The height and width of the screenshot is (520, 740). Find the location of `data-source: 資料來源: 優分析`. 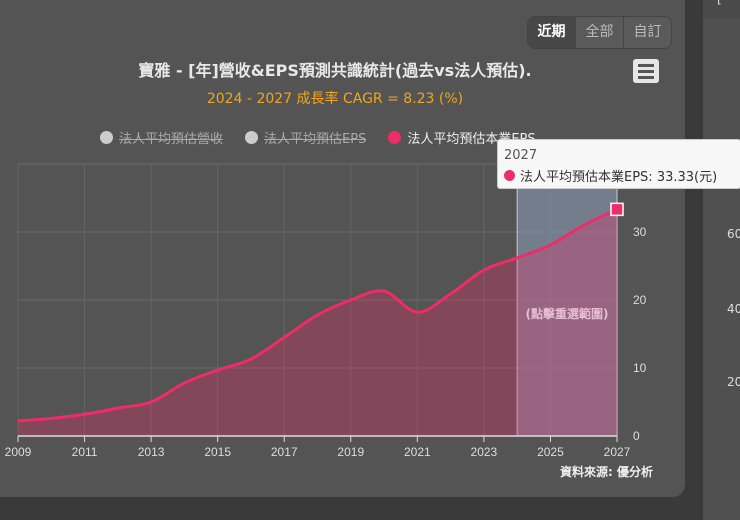

data-source: 資料來源: 優分析 is located at coordinates (606, 472).